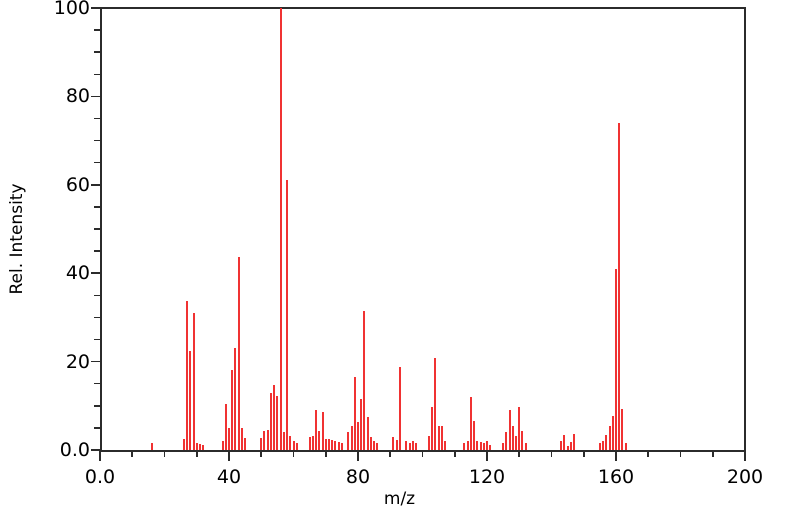 The height and width of the screenshot is (516, 799). I want to click on x-tick-label: 0.0, so click(100, 477).